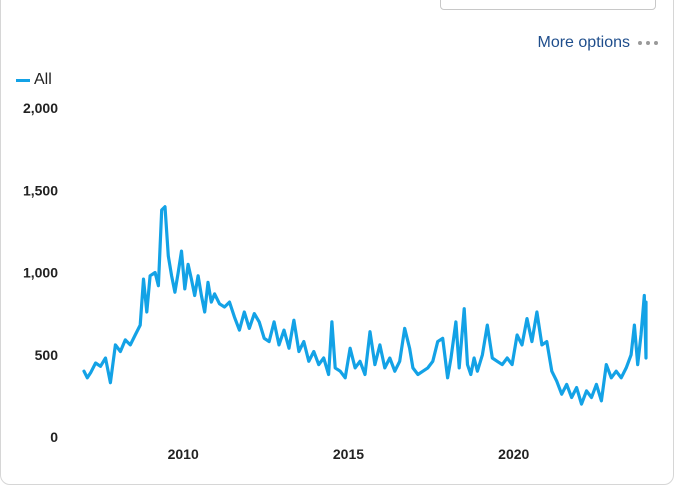 This screenshot has width=676, height=491. I want to click on x-tick-label: 2010, so click(183, 454).